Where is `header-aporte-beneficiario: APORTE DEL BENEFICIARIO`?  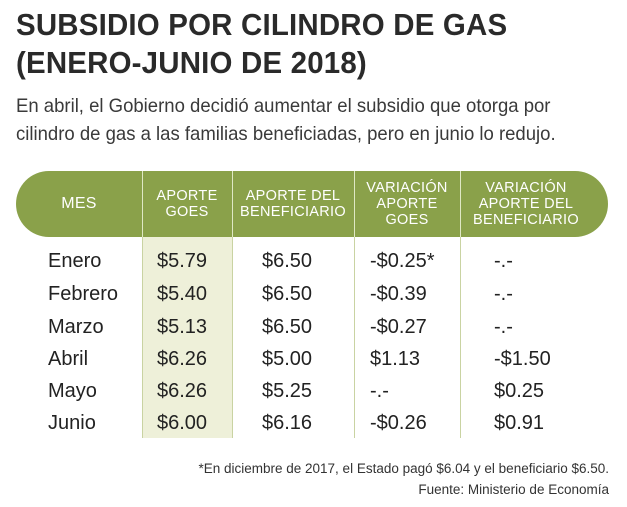 header-aporte-beneficiario: APORTE DEL BENEFICIARIO is located at coordinates (293, 204).